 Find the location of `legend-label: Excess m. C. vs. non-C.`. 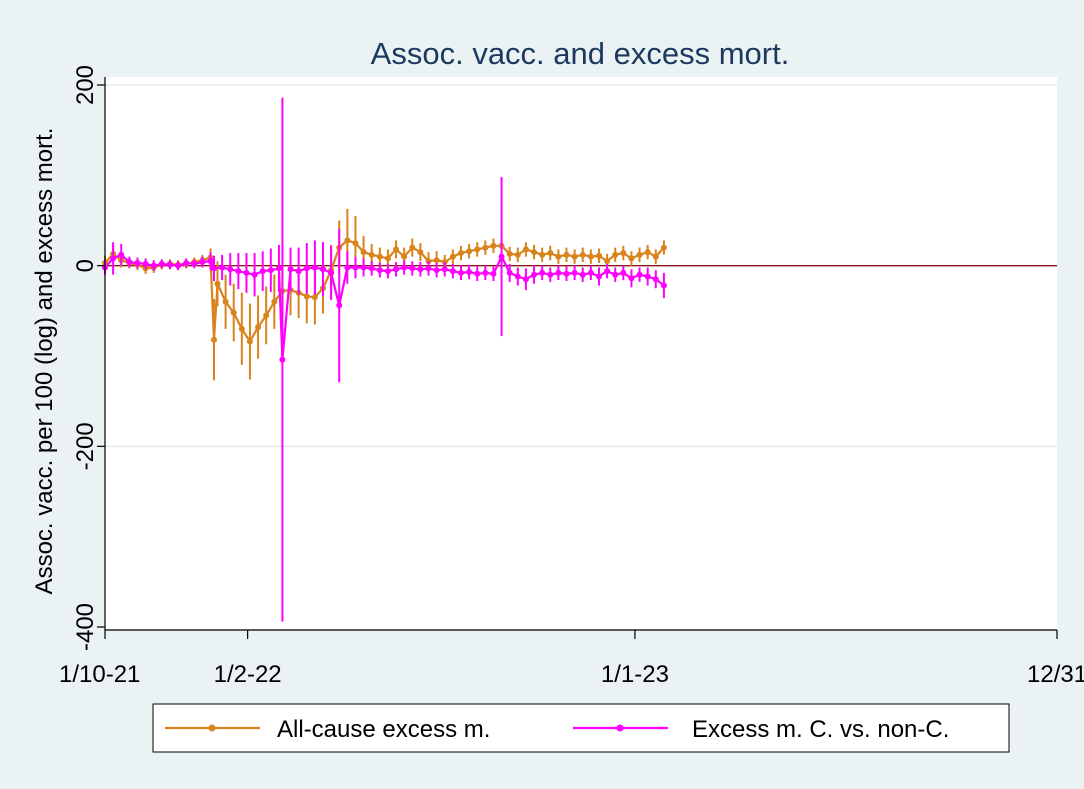

legend-label: Excess m. C. vs. non-C. is located at coordinates (820, 729).